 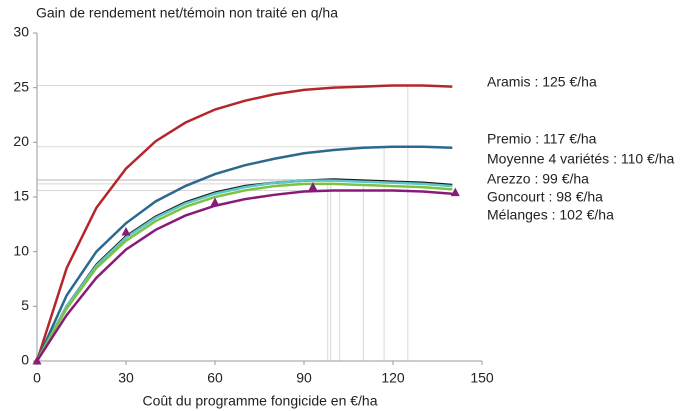 What do you see at coordinates (21, 141) in the screenshot?
I see `y-tick-label: 20` at bounding box center [21, 141].